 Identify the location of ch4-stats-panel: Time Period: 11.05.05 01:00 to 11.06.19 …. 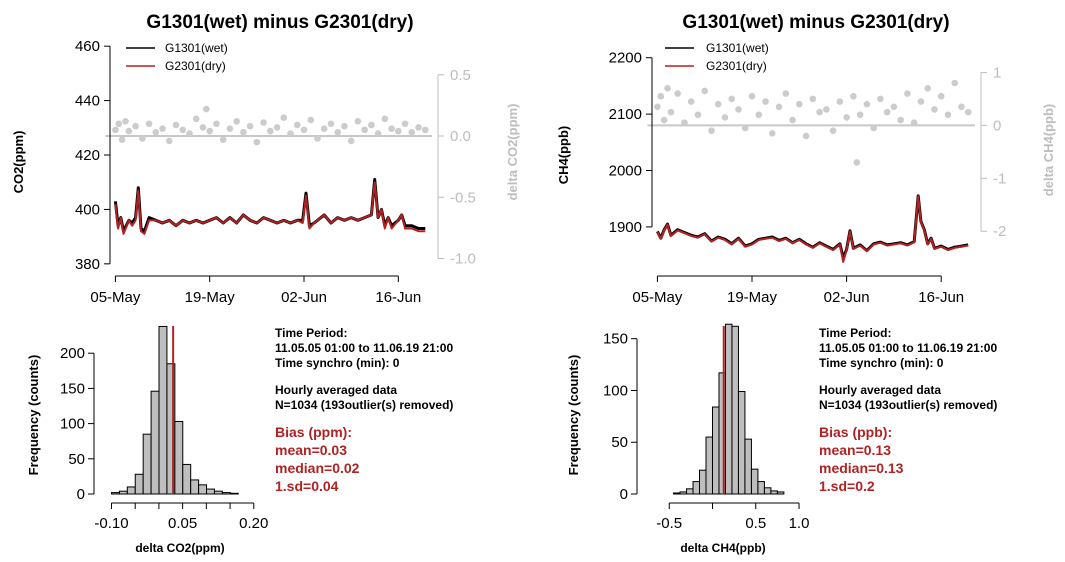
(908, 410).